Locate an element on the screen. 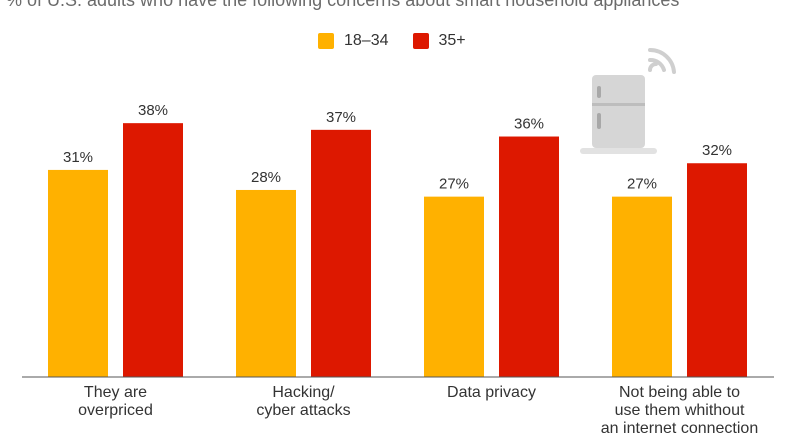 The image size is (796, 445). category-label-2: Data privacy is located at coordinates (491, 392).